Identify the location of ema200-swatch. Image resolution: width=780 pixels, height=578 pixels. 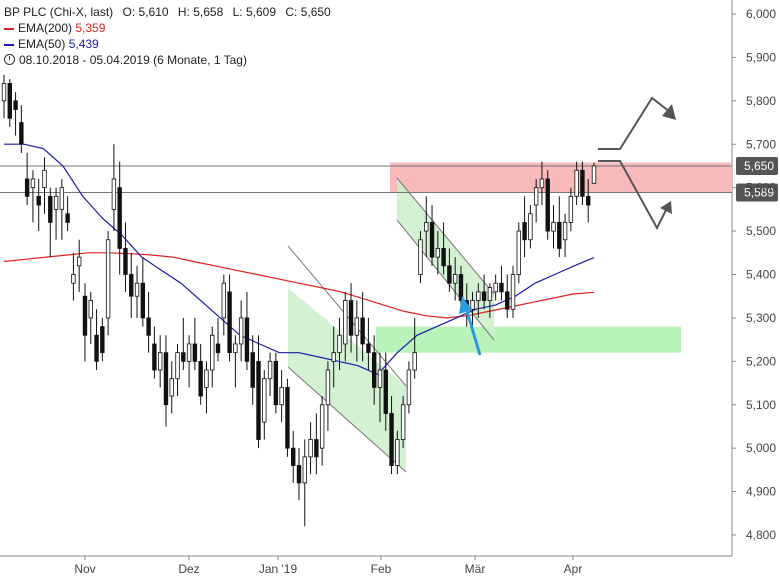
(9, 28).